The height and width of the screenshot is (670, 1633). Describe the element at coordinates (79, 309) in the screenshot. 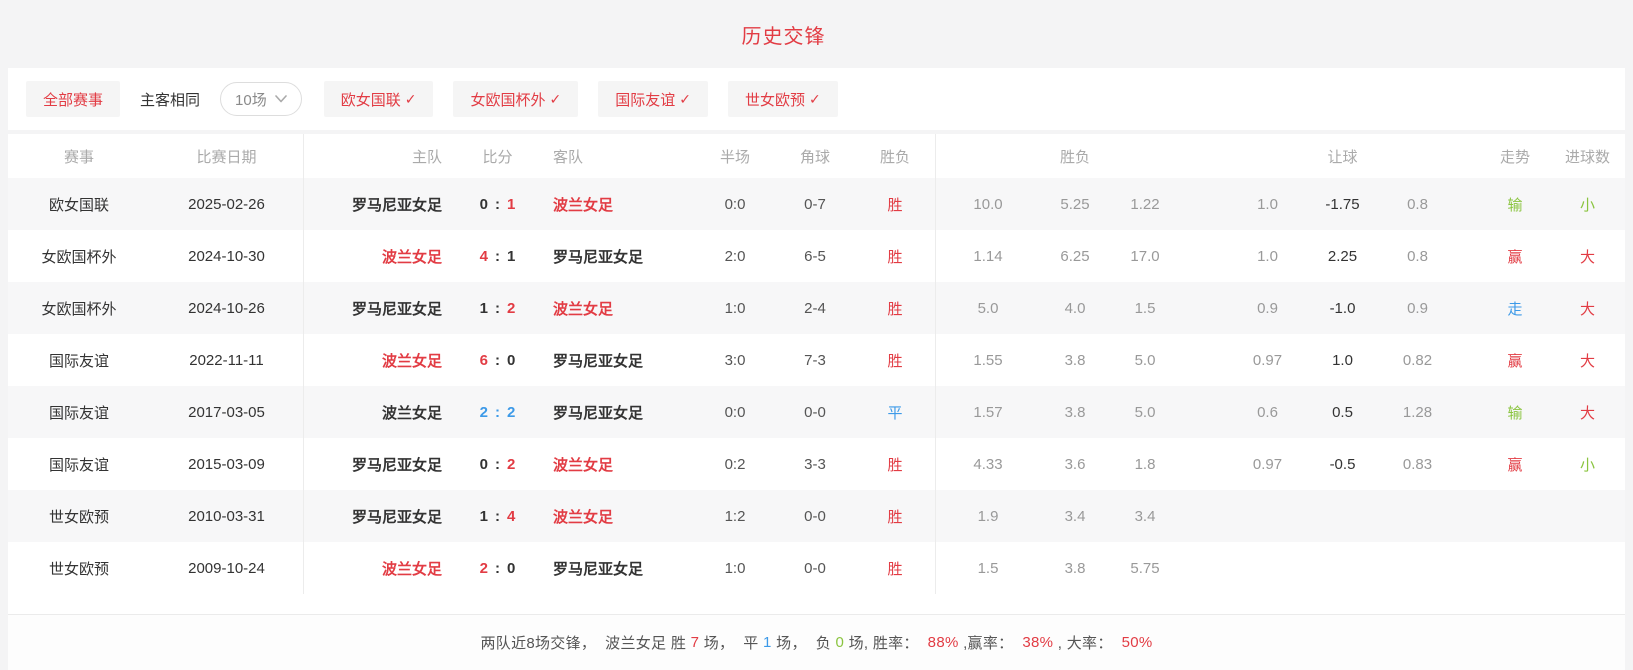

I see `cell-league: 女欧国杯外` at that location.